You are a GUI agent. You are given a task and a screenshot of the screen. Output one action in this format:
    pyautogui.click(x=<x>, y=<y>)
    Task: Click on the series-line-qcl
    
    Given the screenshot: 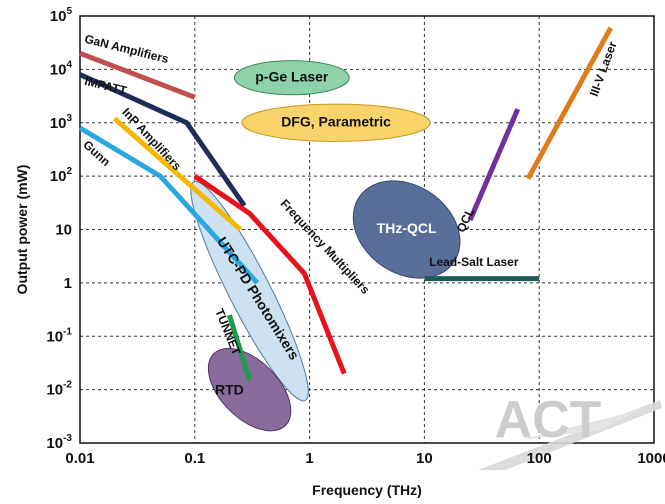 What is the action you would take?
    pyautogui.click(x=494, y=165)
    